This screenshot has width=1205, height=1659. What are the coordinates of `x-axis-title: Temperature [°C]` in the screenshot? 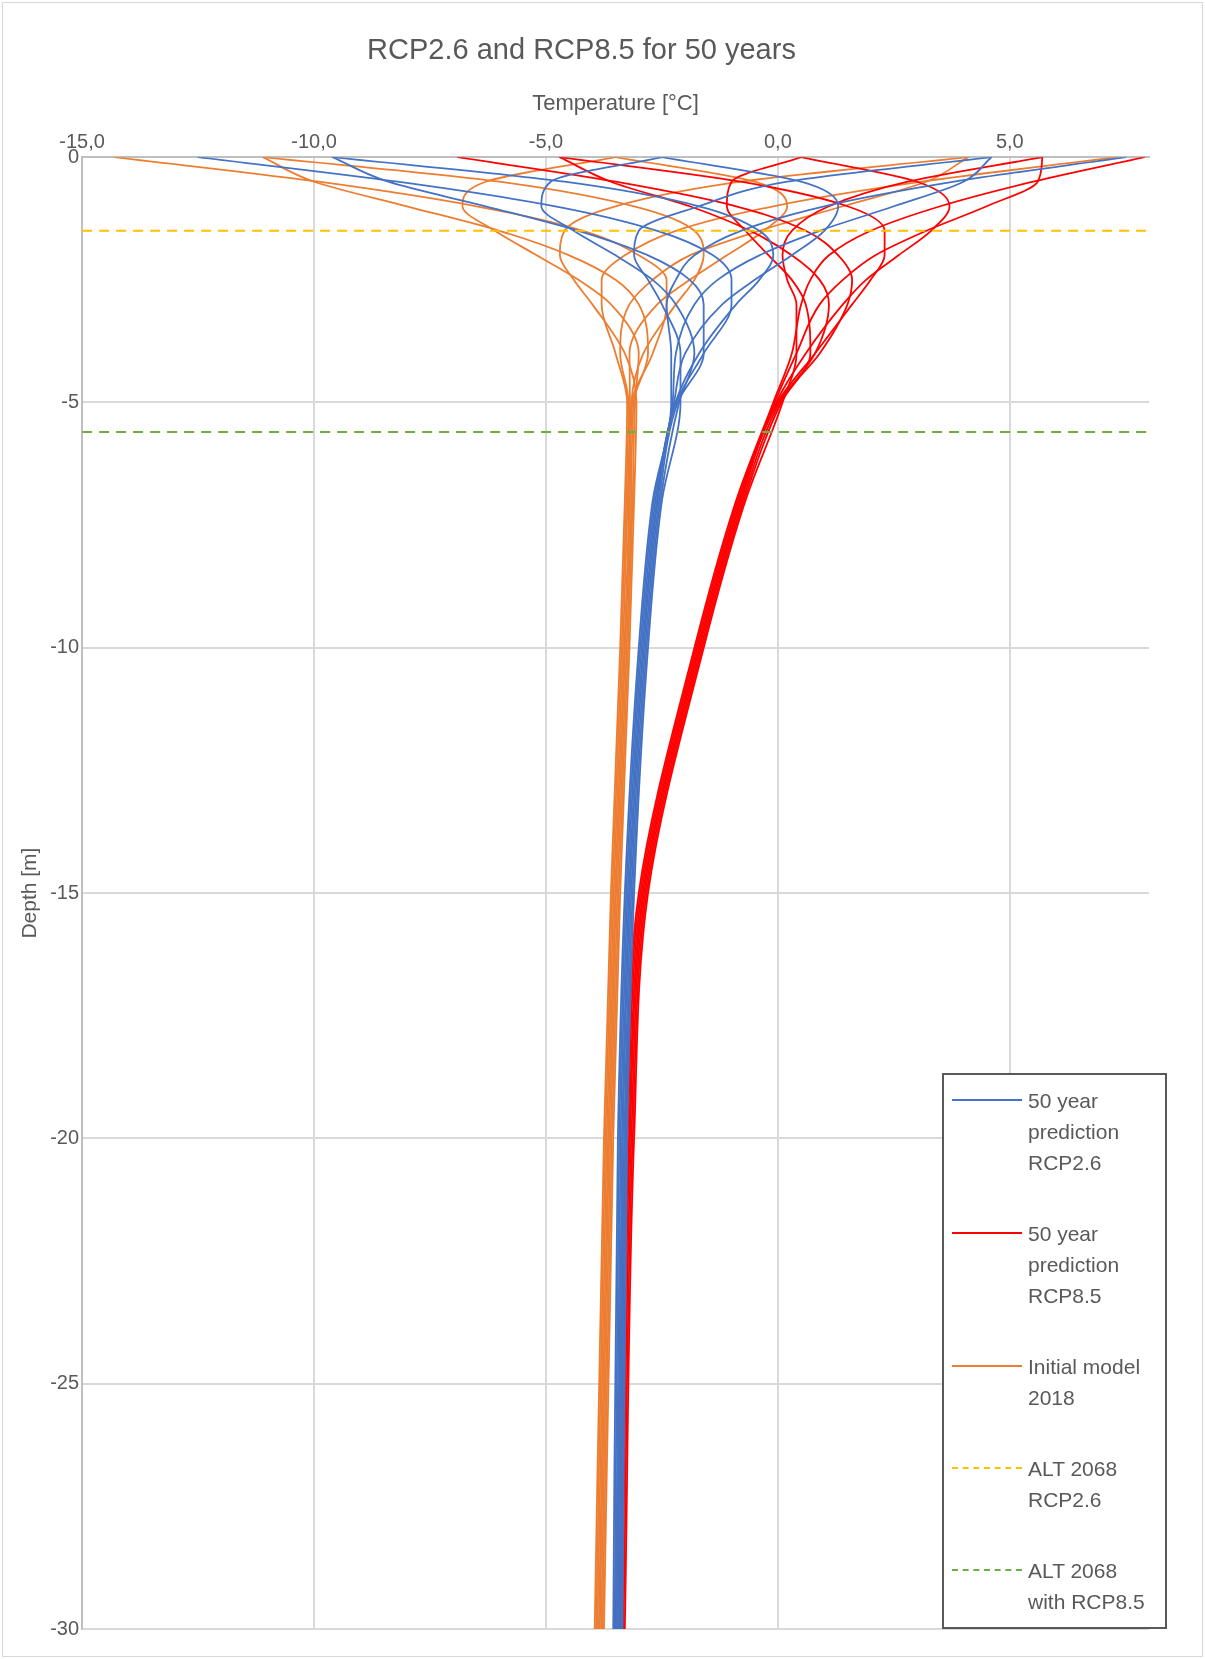 It's located at (615, 103).